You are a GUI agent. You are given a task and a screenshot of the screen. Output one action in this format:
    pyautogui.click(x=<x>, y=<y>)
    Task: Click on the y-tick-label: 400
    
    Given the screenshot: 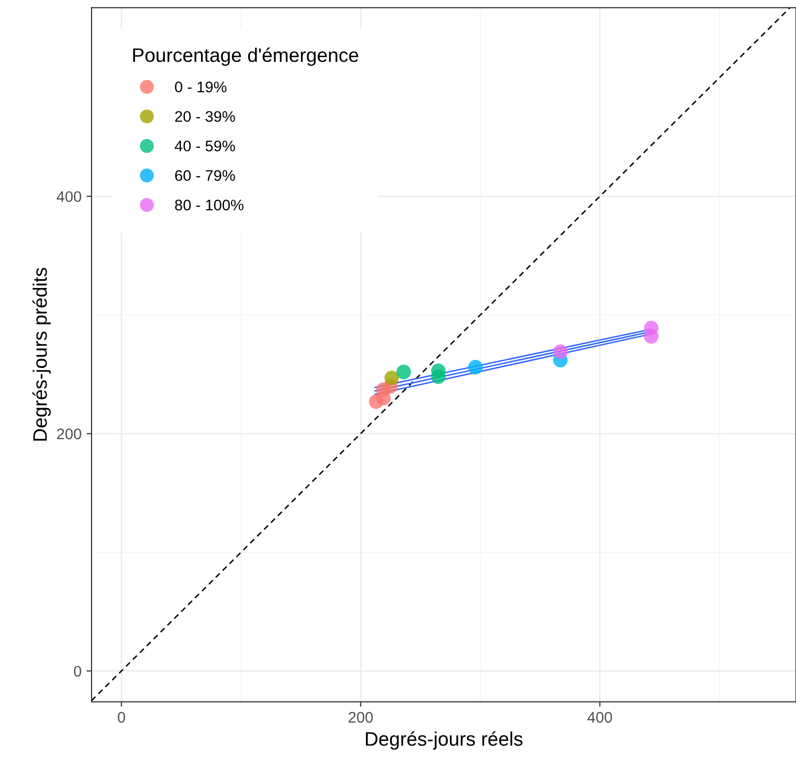 What is the action you would take?
    pyautogui.click(x=69, y=196)
    